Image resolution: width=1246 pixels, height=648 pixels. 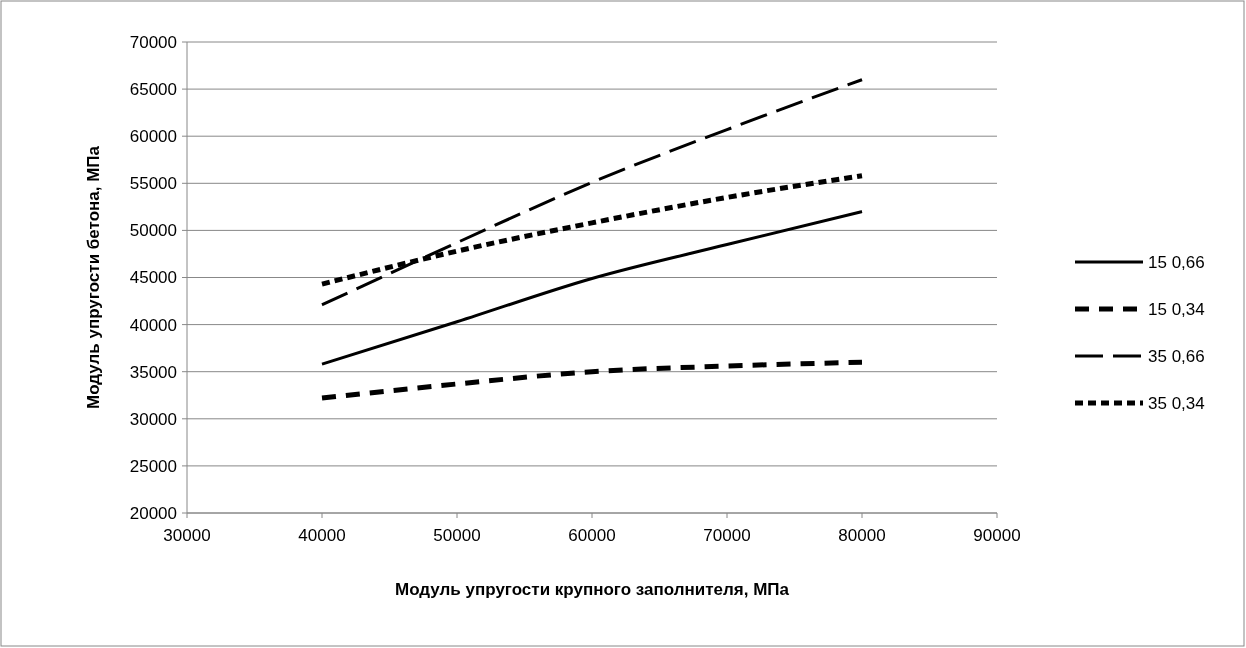 I want to click on y-tick-label: 65000, so click(x=153, y=90).